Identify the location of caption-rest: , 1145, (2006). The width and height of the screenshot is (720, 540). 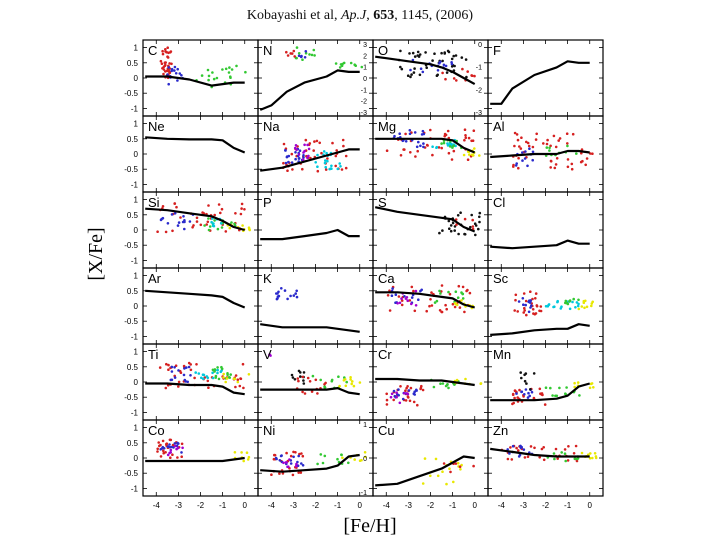
(434, 15).